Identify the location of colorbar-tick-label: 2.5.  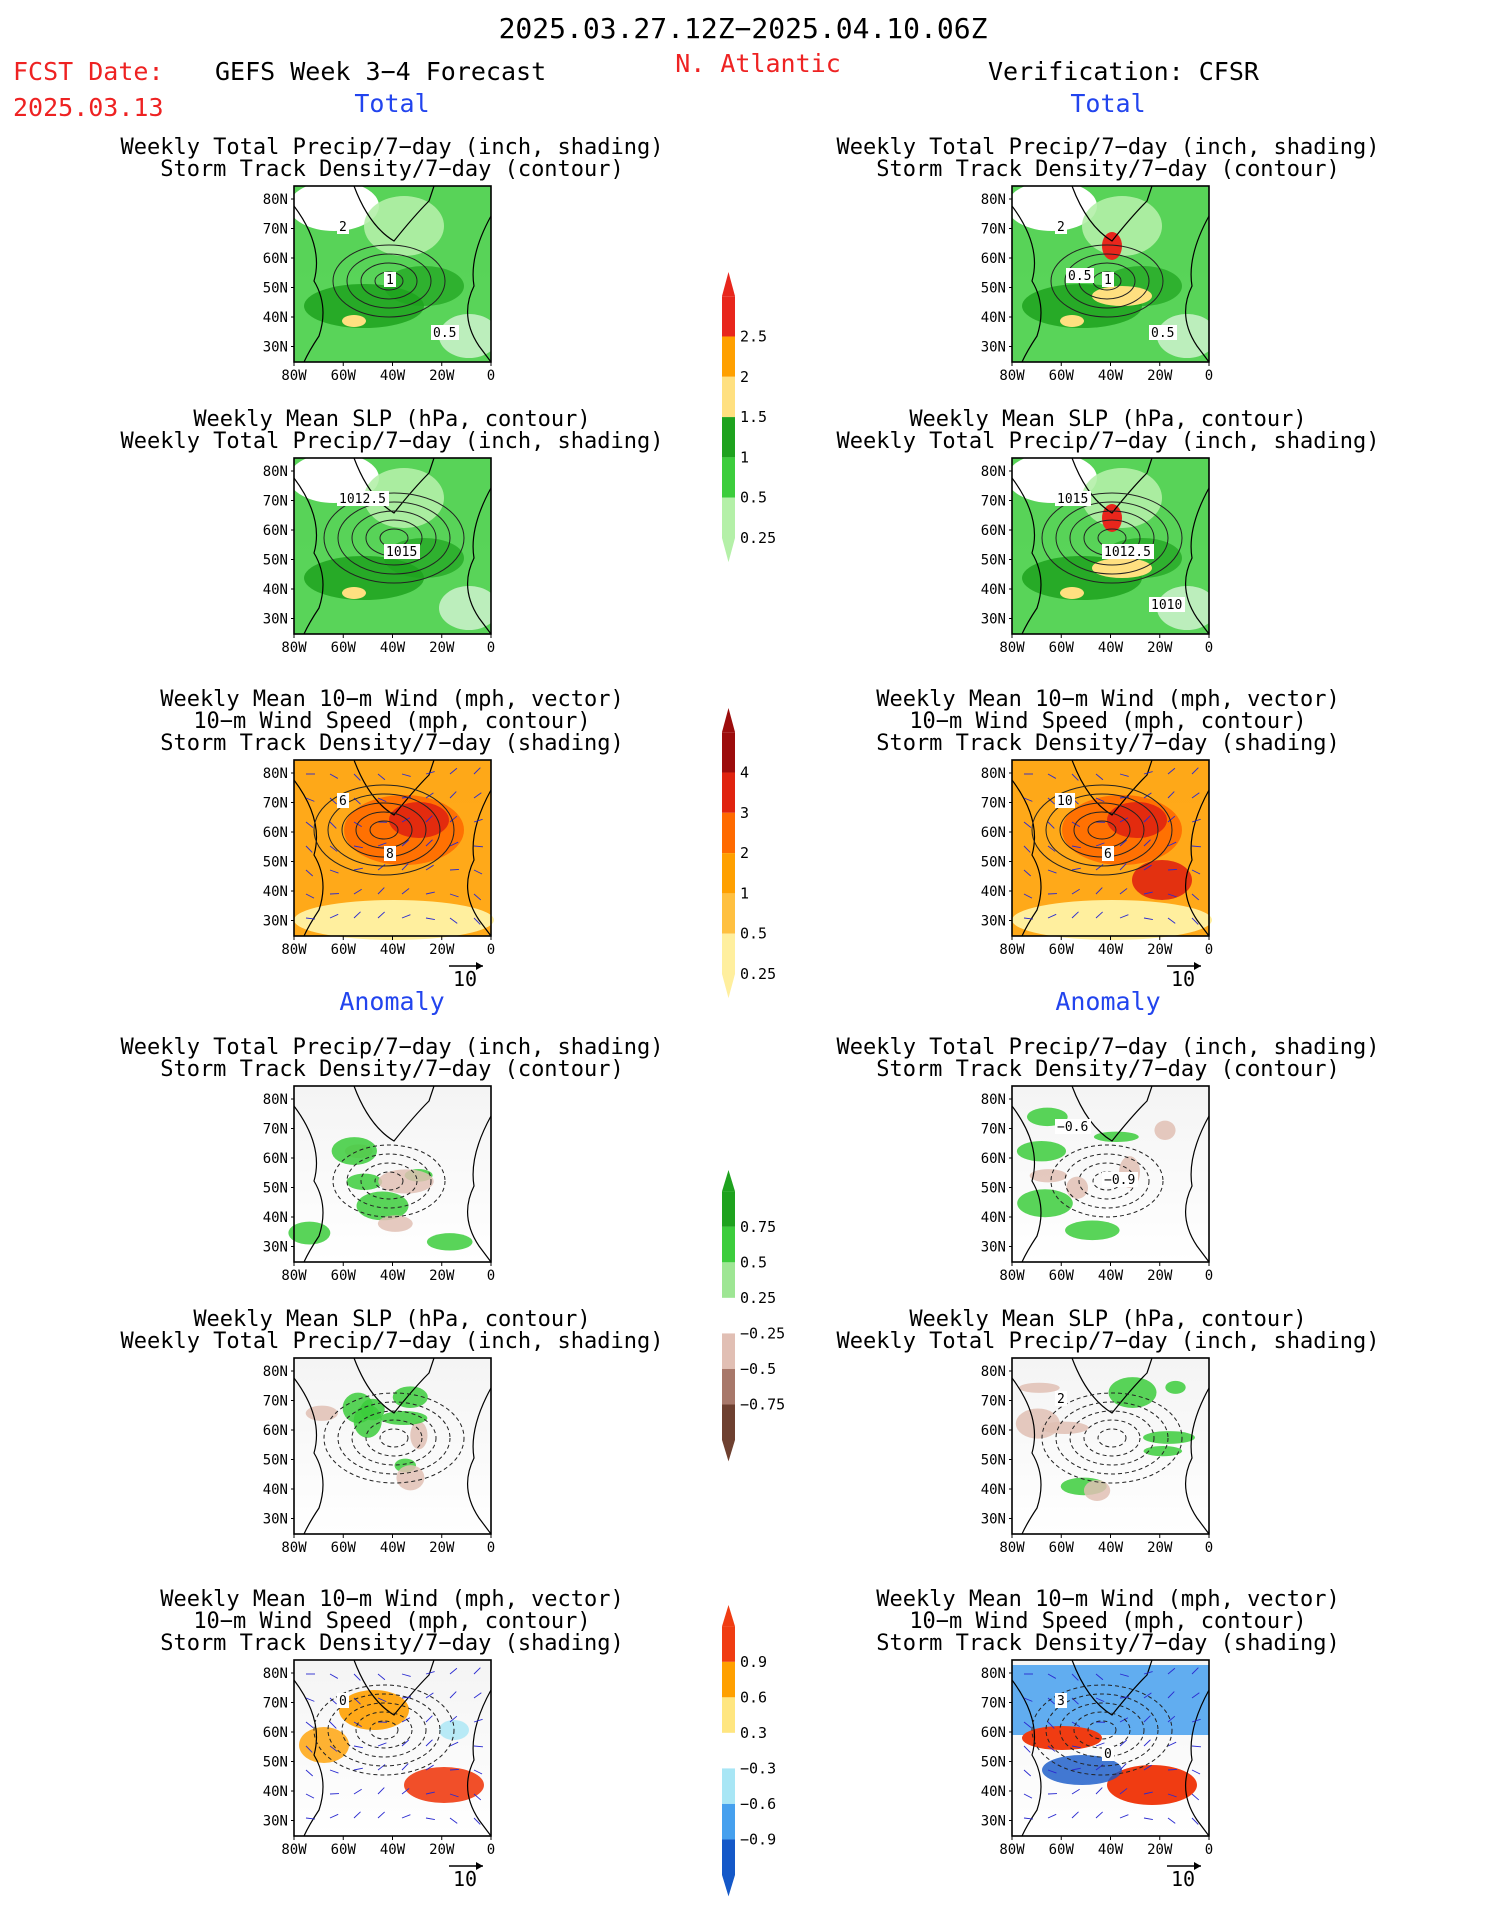
(753, 336).